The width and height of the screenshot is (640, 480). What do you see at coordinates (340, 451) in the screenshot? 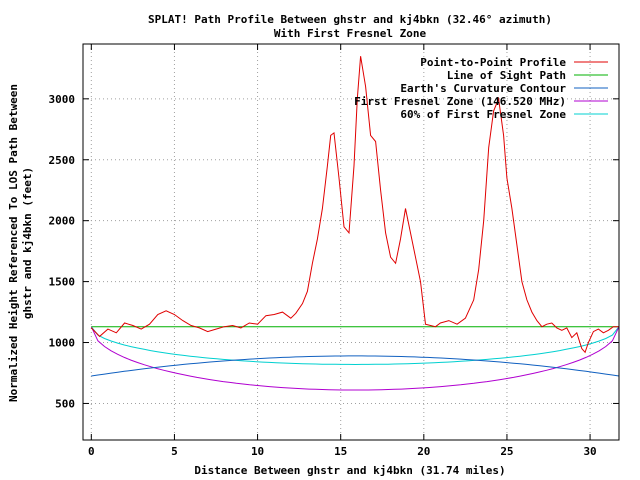
I see `x-tick-label: 15` at bounding box center [340, 451].